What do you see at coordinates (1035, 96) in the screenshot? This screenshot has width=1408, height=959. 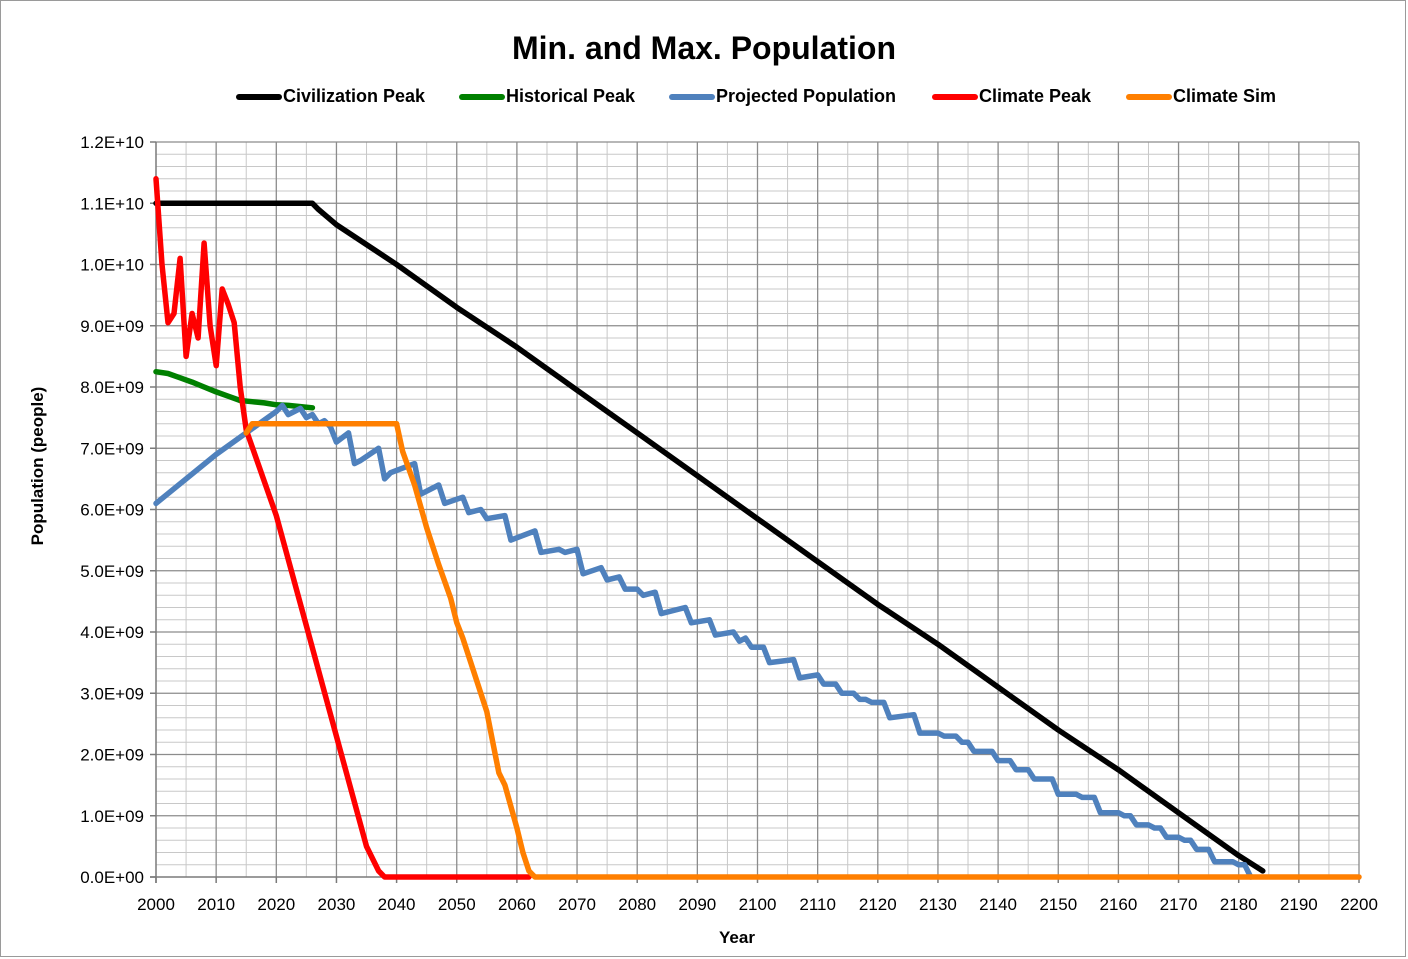 I see `legend-label-climate-peak: Climate Peak` at bounding box center [1035, 96].